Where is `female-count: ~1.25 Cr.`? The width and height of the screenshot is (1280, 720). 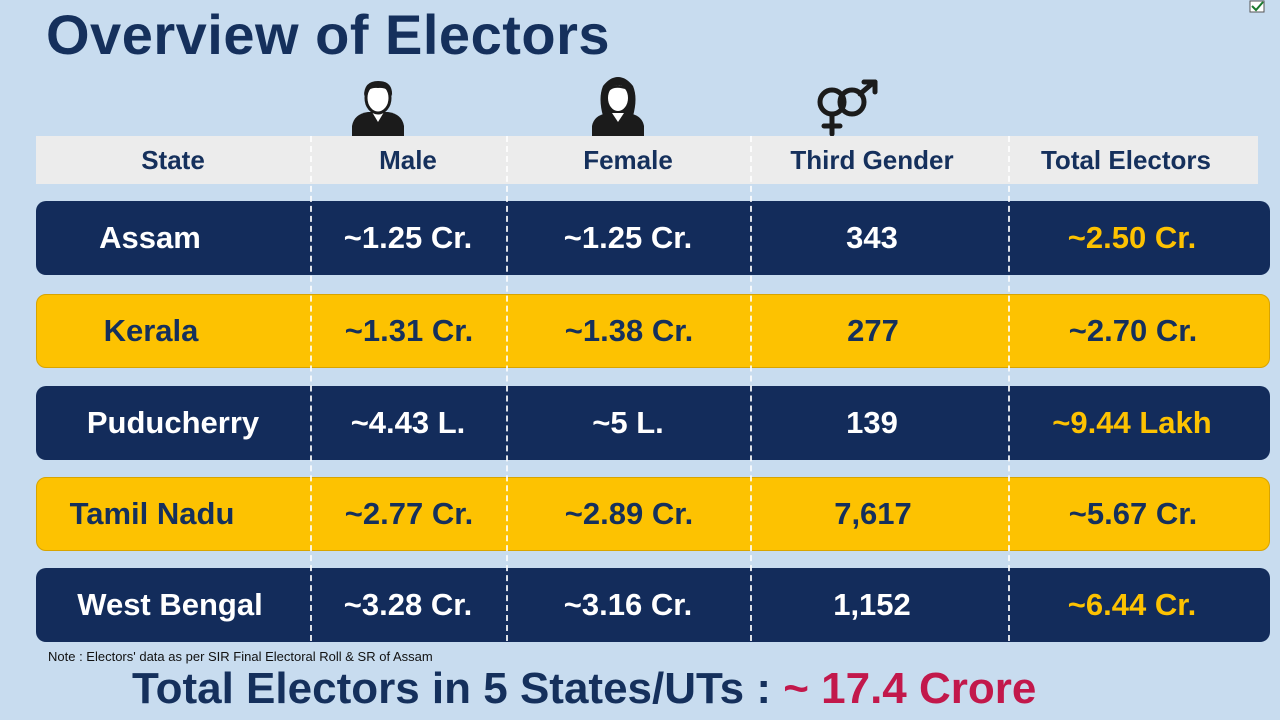 female-count: ~1.25 Cr. is located at coordinates (628, 237).